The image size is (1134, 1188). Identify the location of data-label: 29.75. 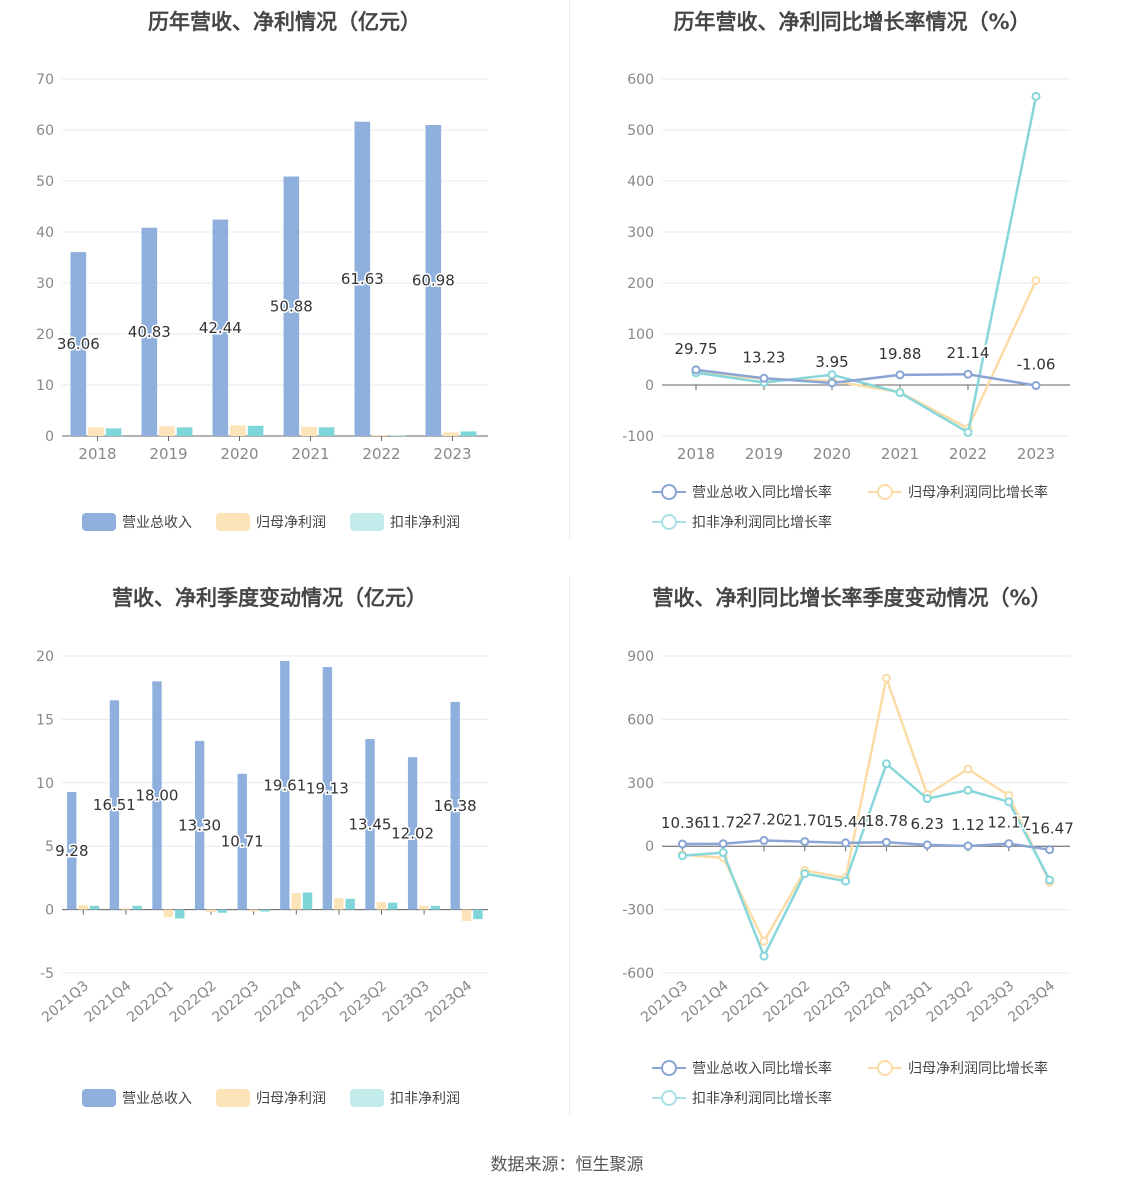
(696, 349).